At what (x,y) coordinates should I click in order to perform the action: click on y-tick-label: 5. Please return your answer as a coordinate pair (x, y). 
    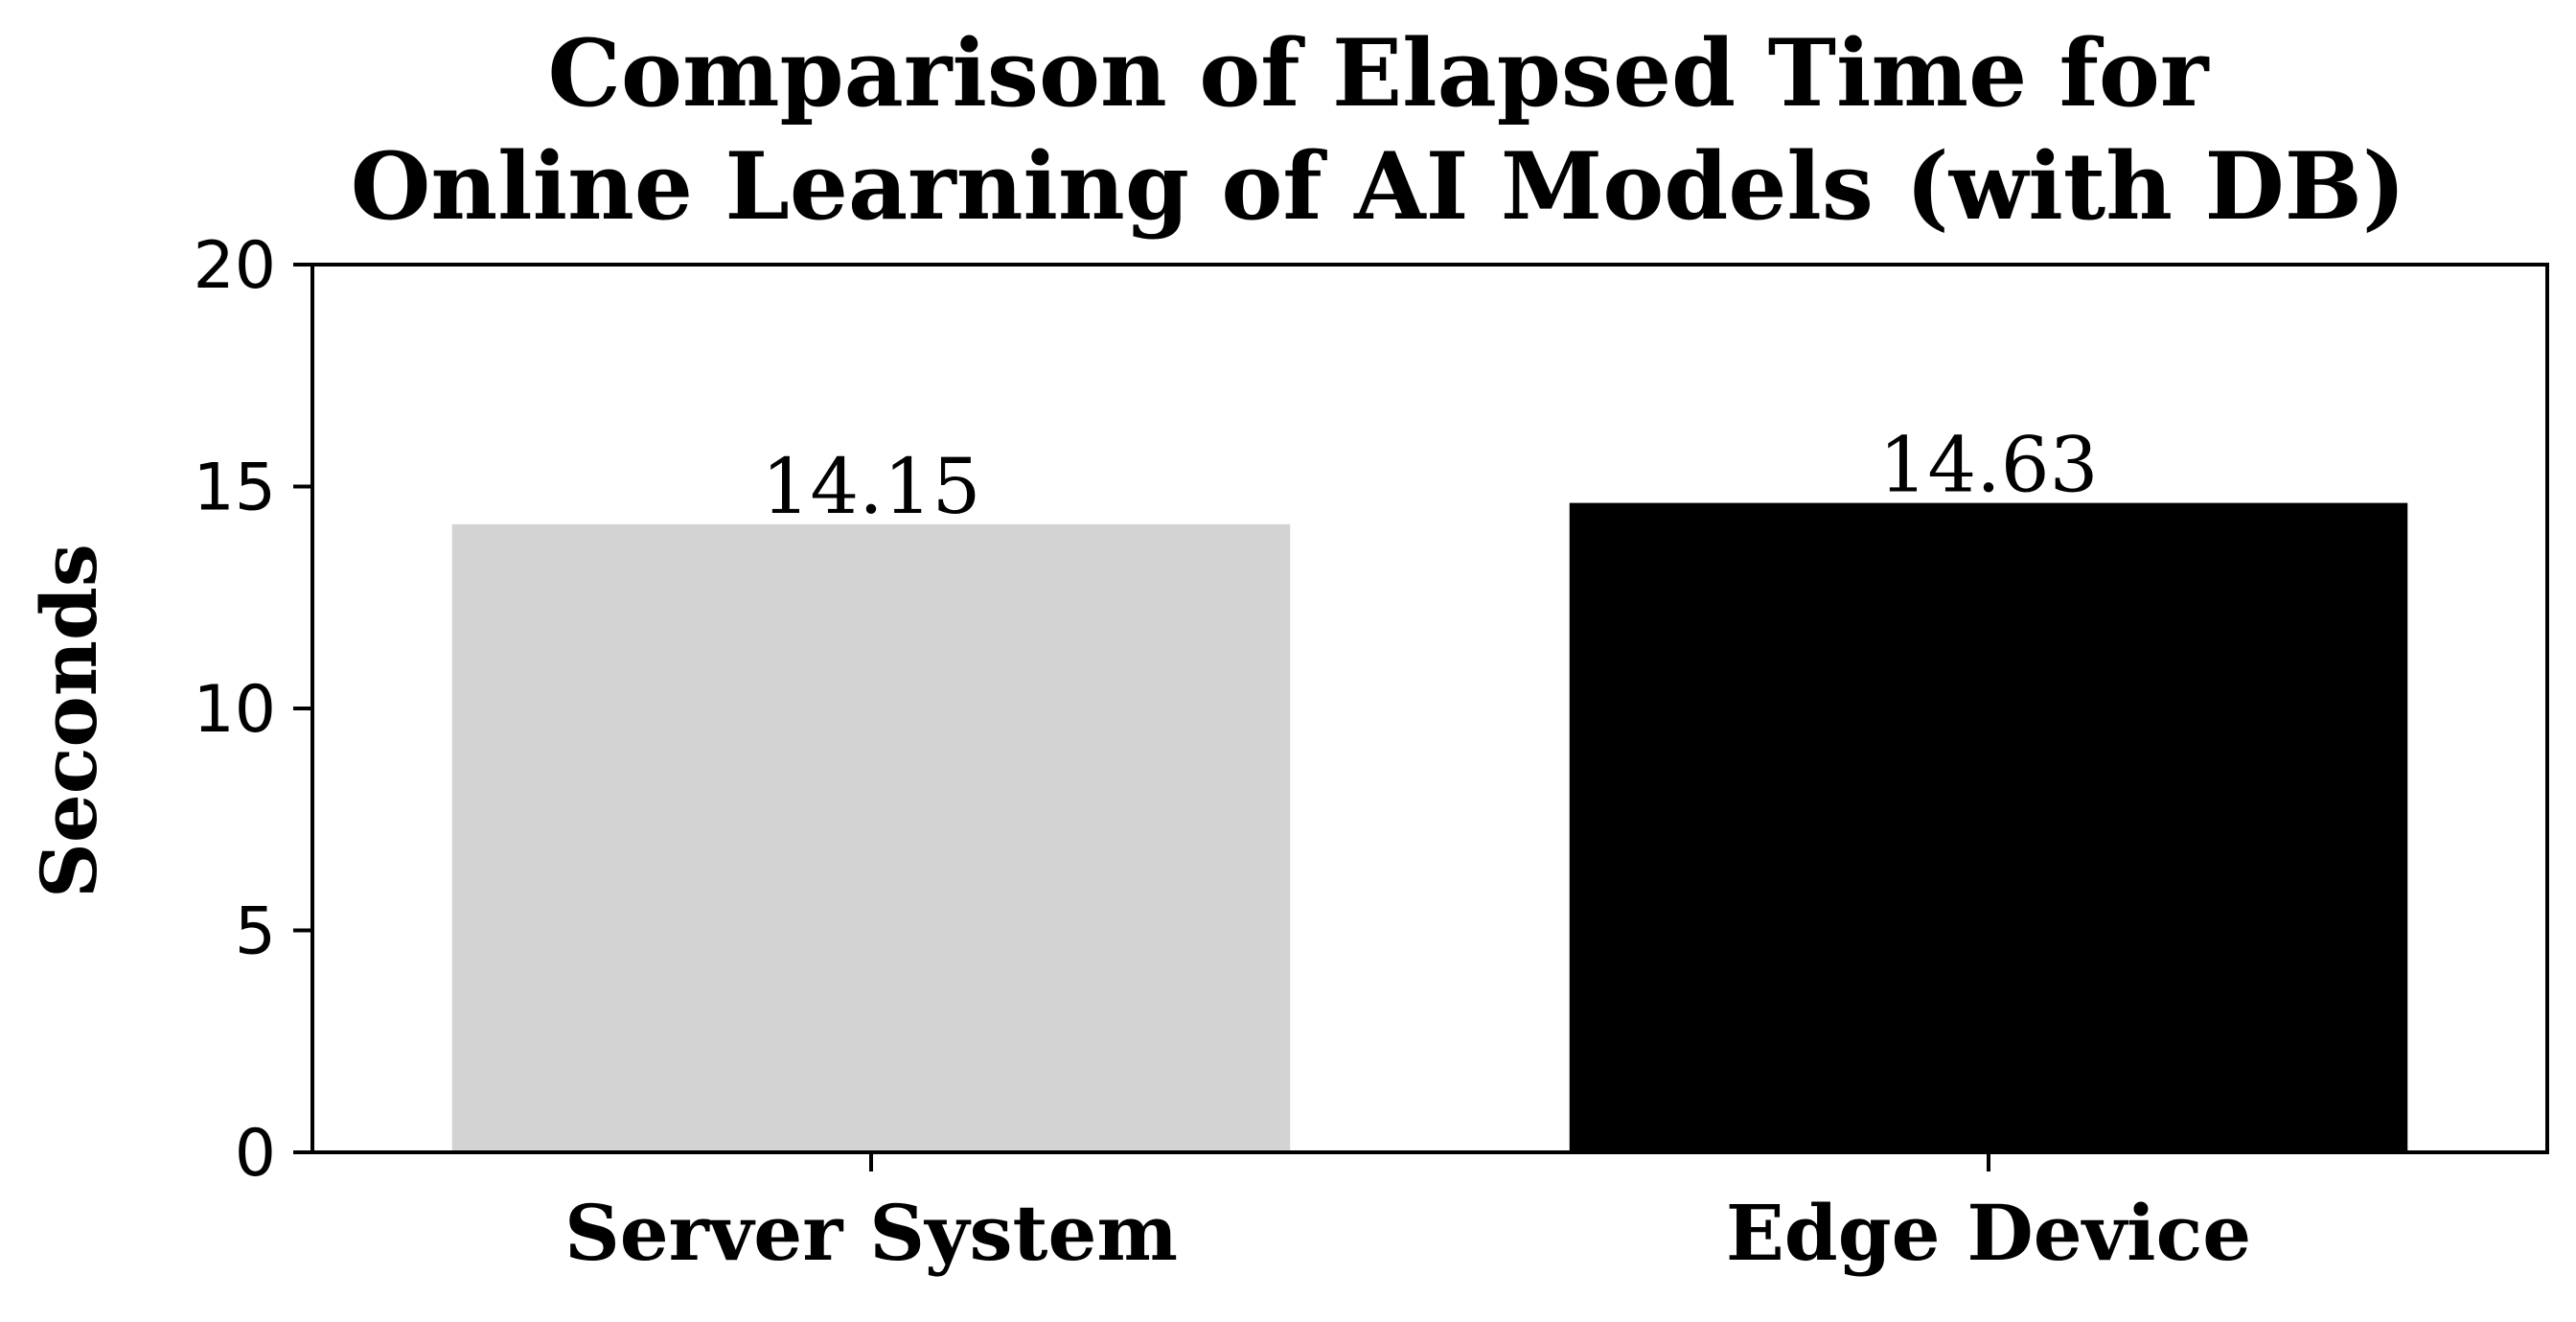
    Looking at the image, I should click on (255, 932).